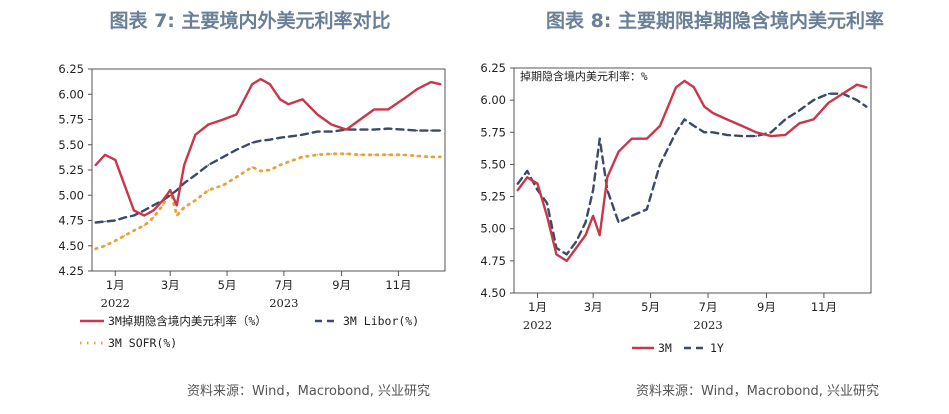  Describe the element at coordinates (665, 348) in the screenshot. I see `legend-label: 3M` at that location.